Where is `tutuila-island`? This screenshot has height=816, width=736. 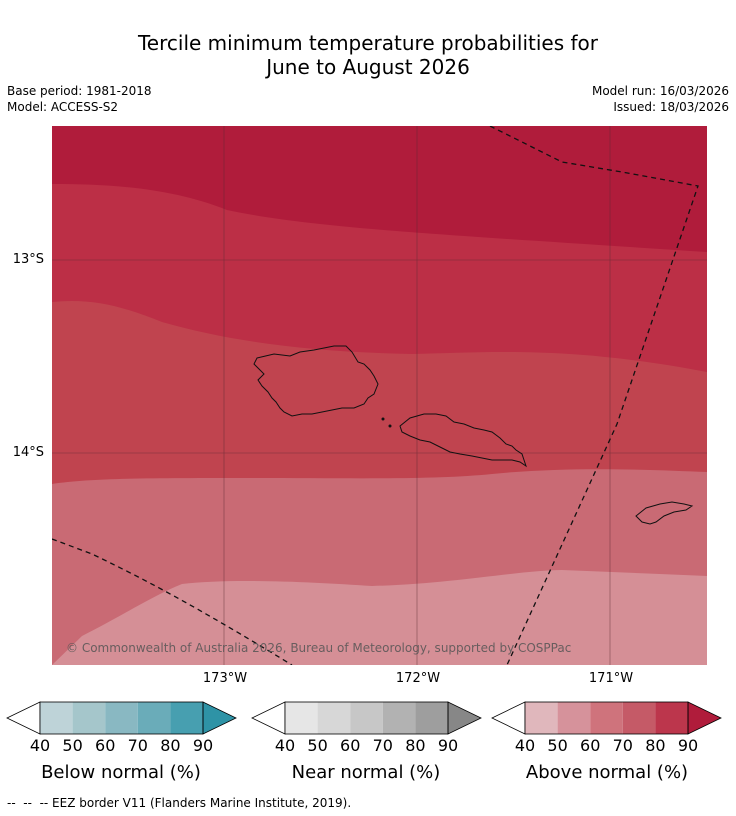 tutuila-island is located at coordinates (664, 513).